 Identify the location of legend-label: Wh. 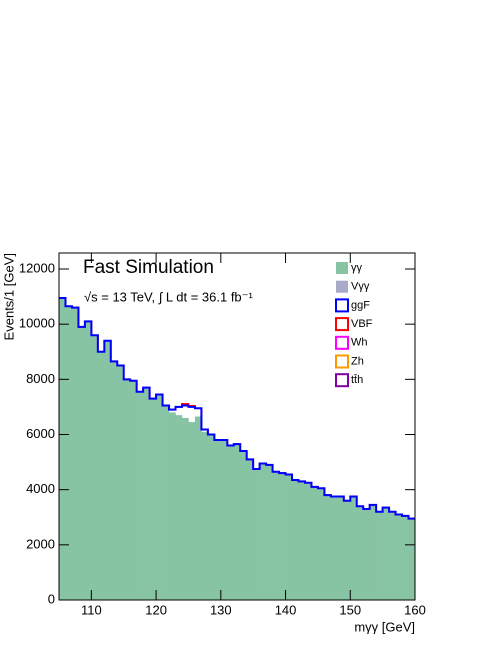
(359, 343).